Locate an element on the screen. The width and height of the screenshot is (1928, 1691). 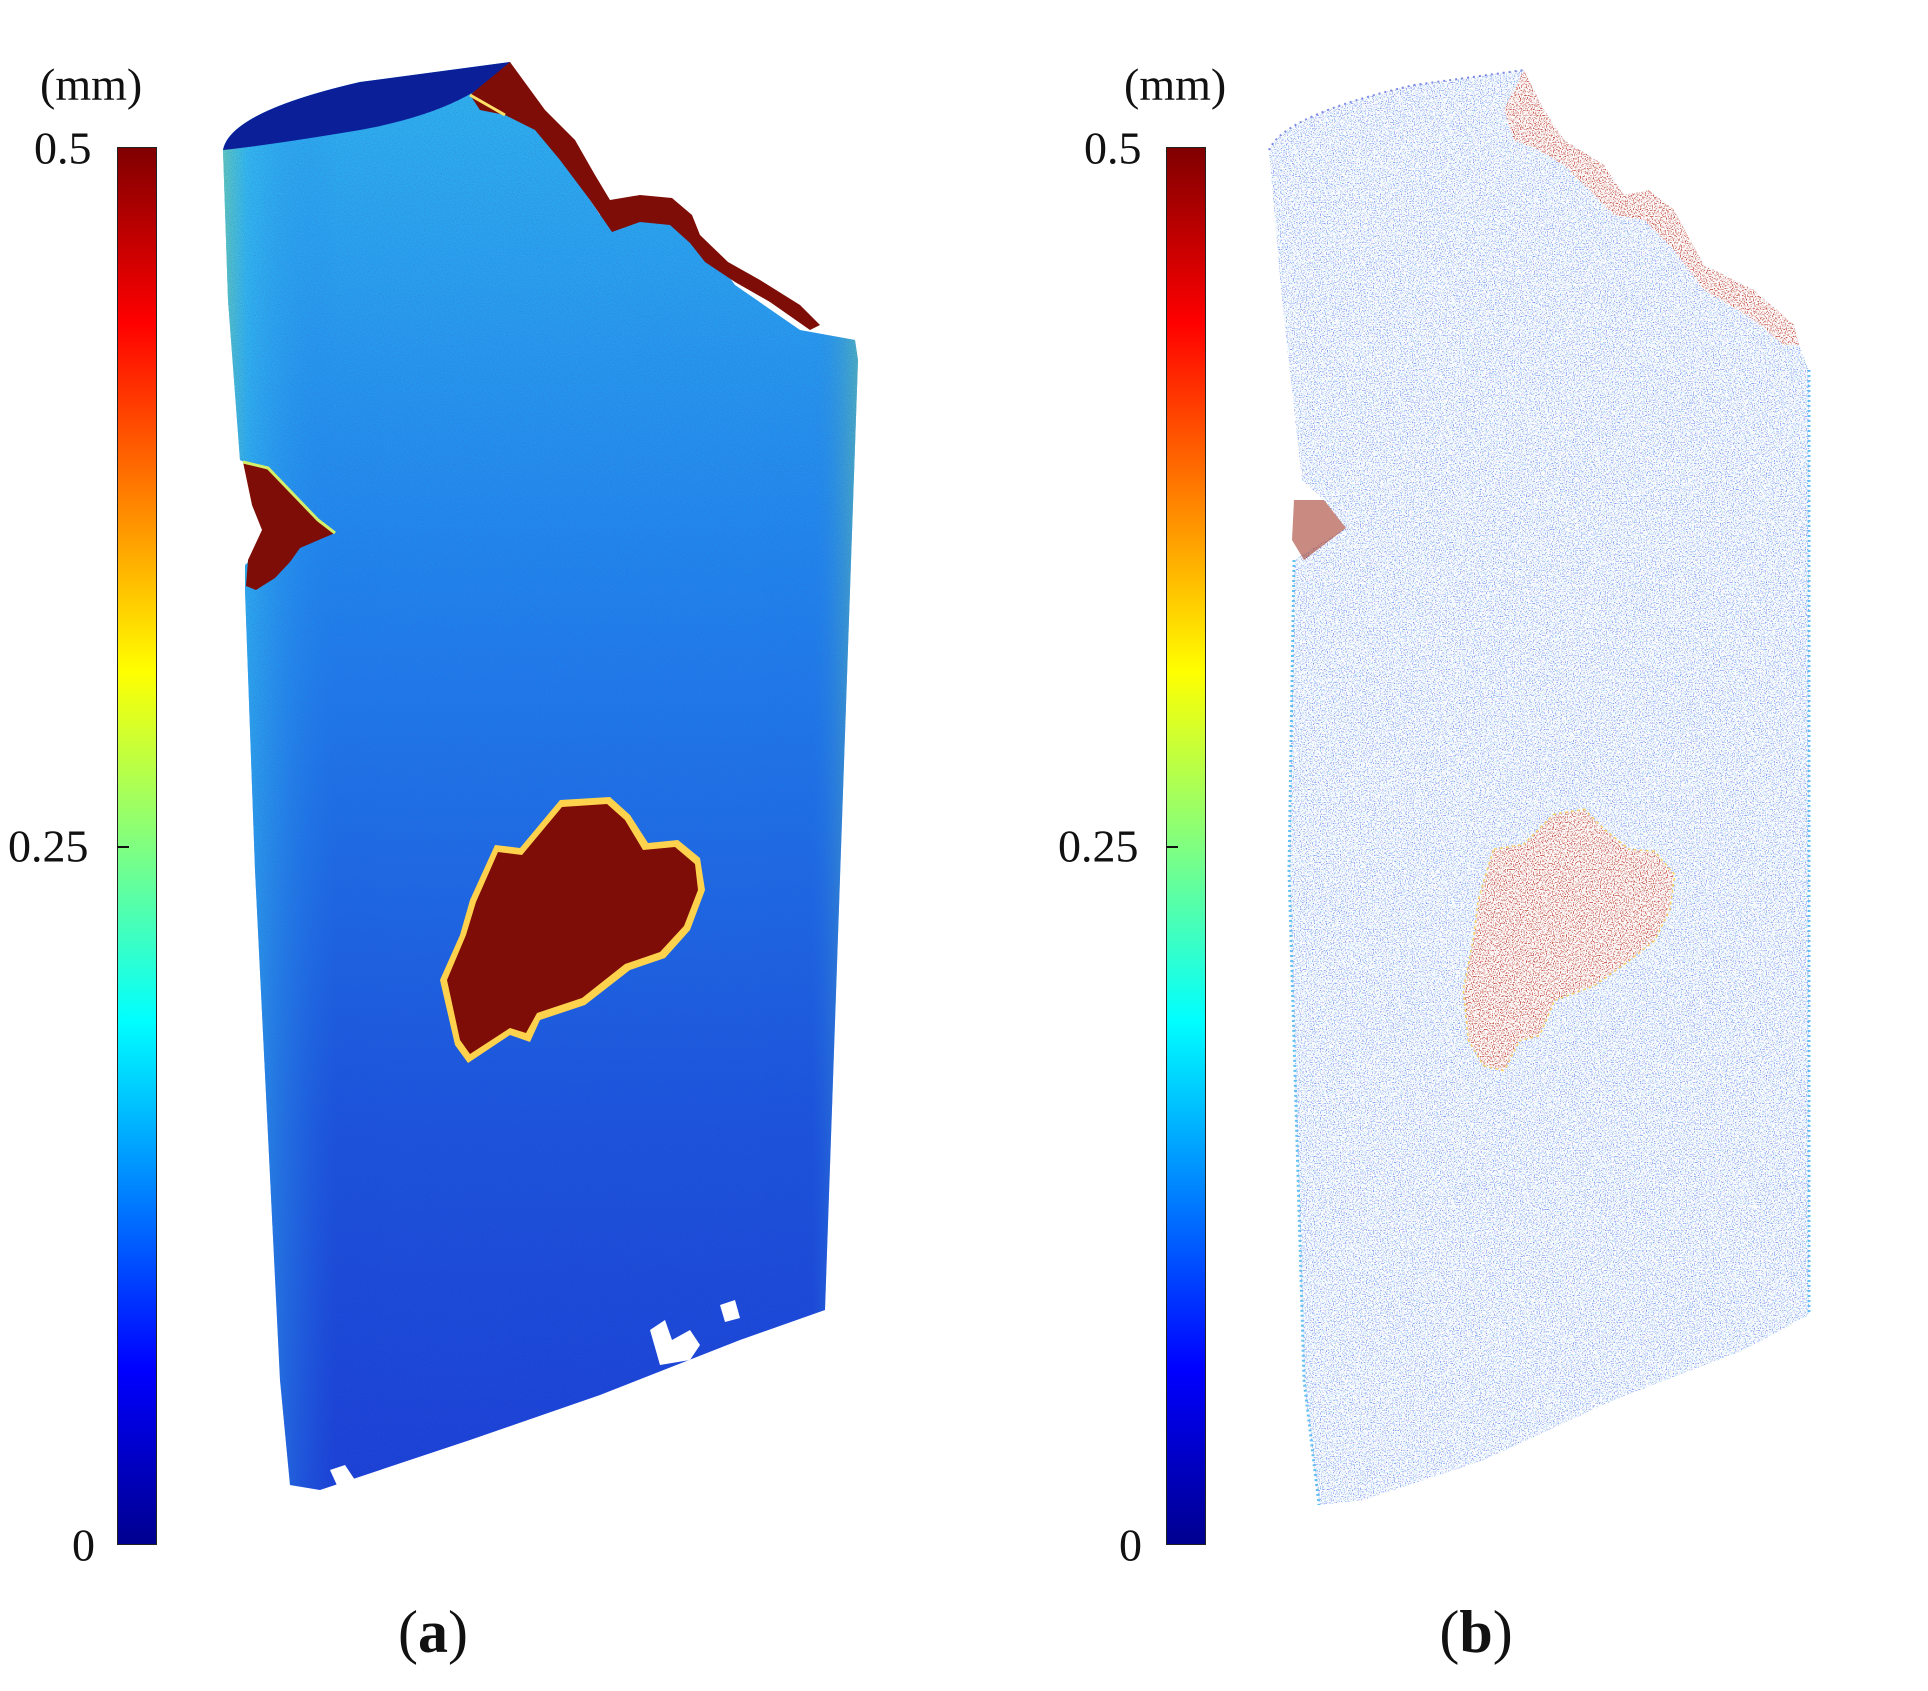
crown-wear-a is located at coordinates (644, 196).